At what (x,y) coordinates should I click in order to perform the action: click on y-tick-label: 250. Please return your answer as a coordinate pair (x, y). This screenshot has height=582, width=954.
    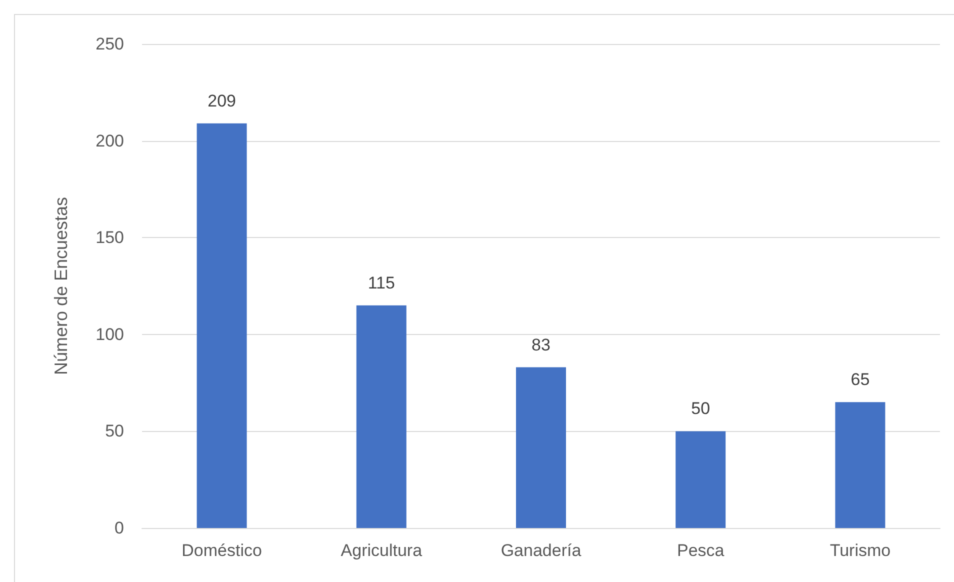
    Looking at the image, I should click on (110, 44).